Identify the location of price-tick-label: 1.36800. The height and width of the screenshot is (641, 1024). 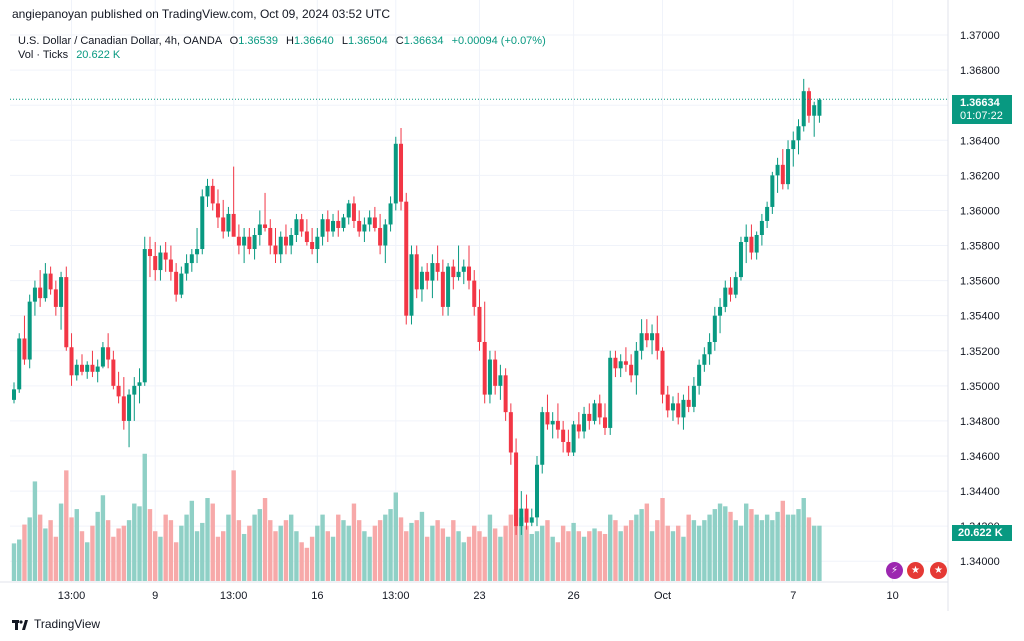
(980, 71).